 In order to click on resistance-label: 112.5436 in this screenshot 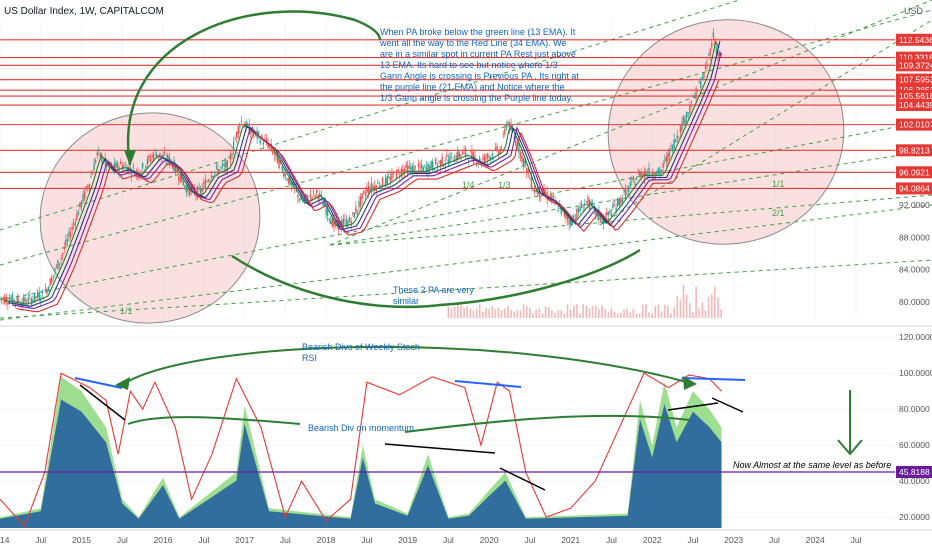, I will do `click(915, 40)`.